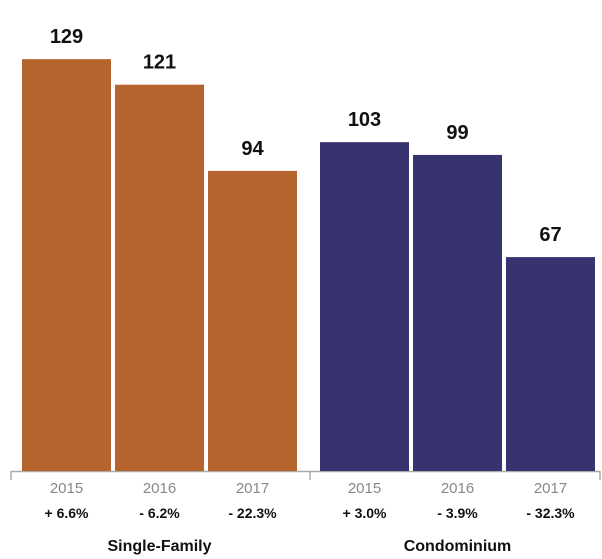 Image resolution: width=602 pixels, height=559 pixels. Describe the element at coordinates (305, 475) in the screenshot. I see `axis-layer` at that location.